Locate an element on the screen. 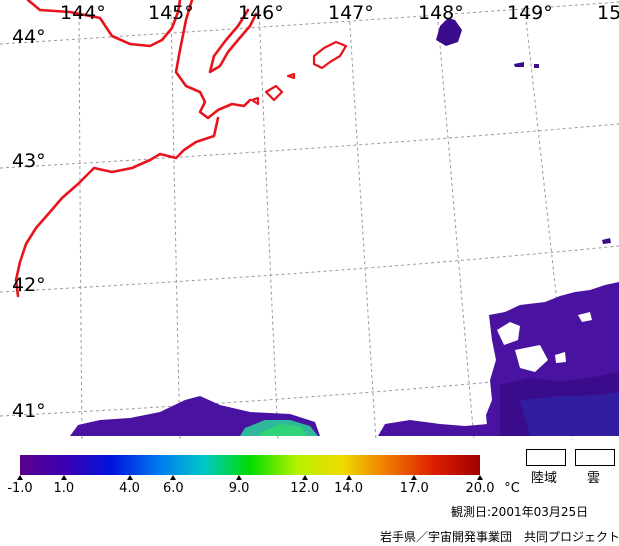 Image resolution: width=619 pixels, height=546 pixels. legend-cloud-label: 雲 is located at coordinates (594, 478).